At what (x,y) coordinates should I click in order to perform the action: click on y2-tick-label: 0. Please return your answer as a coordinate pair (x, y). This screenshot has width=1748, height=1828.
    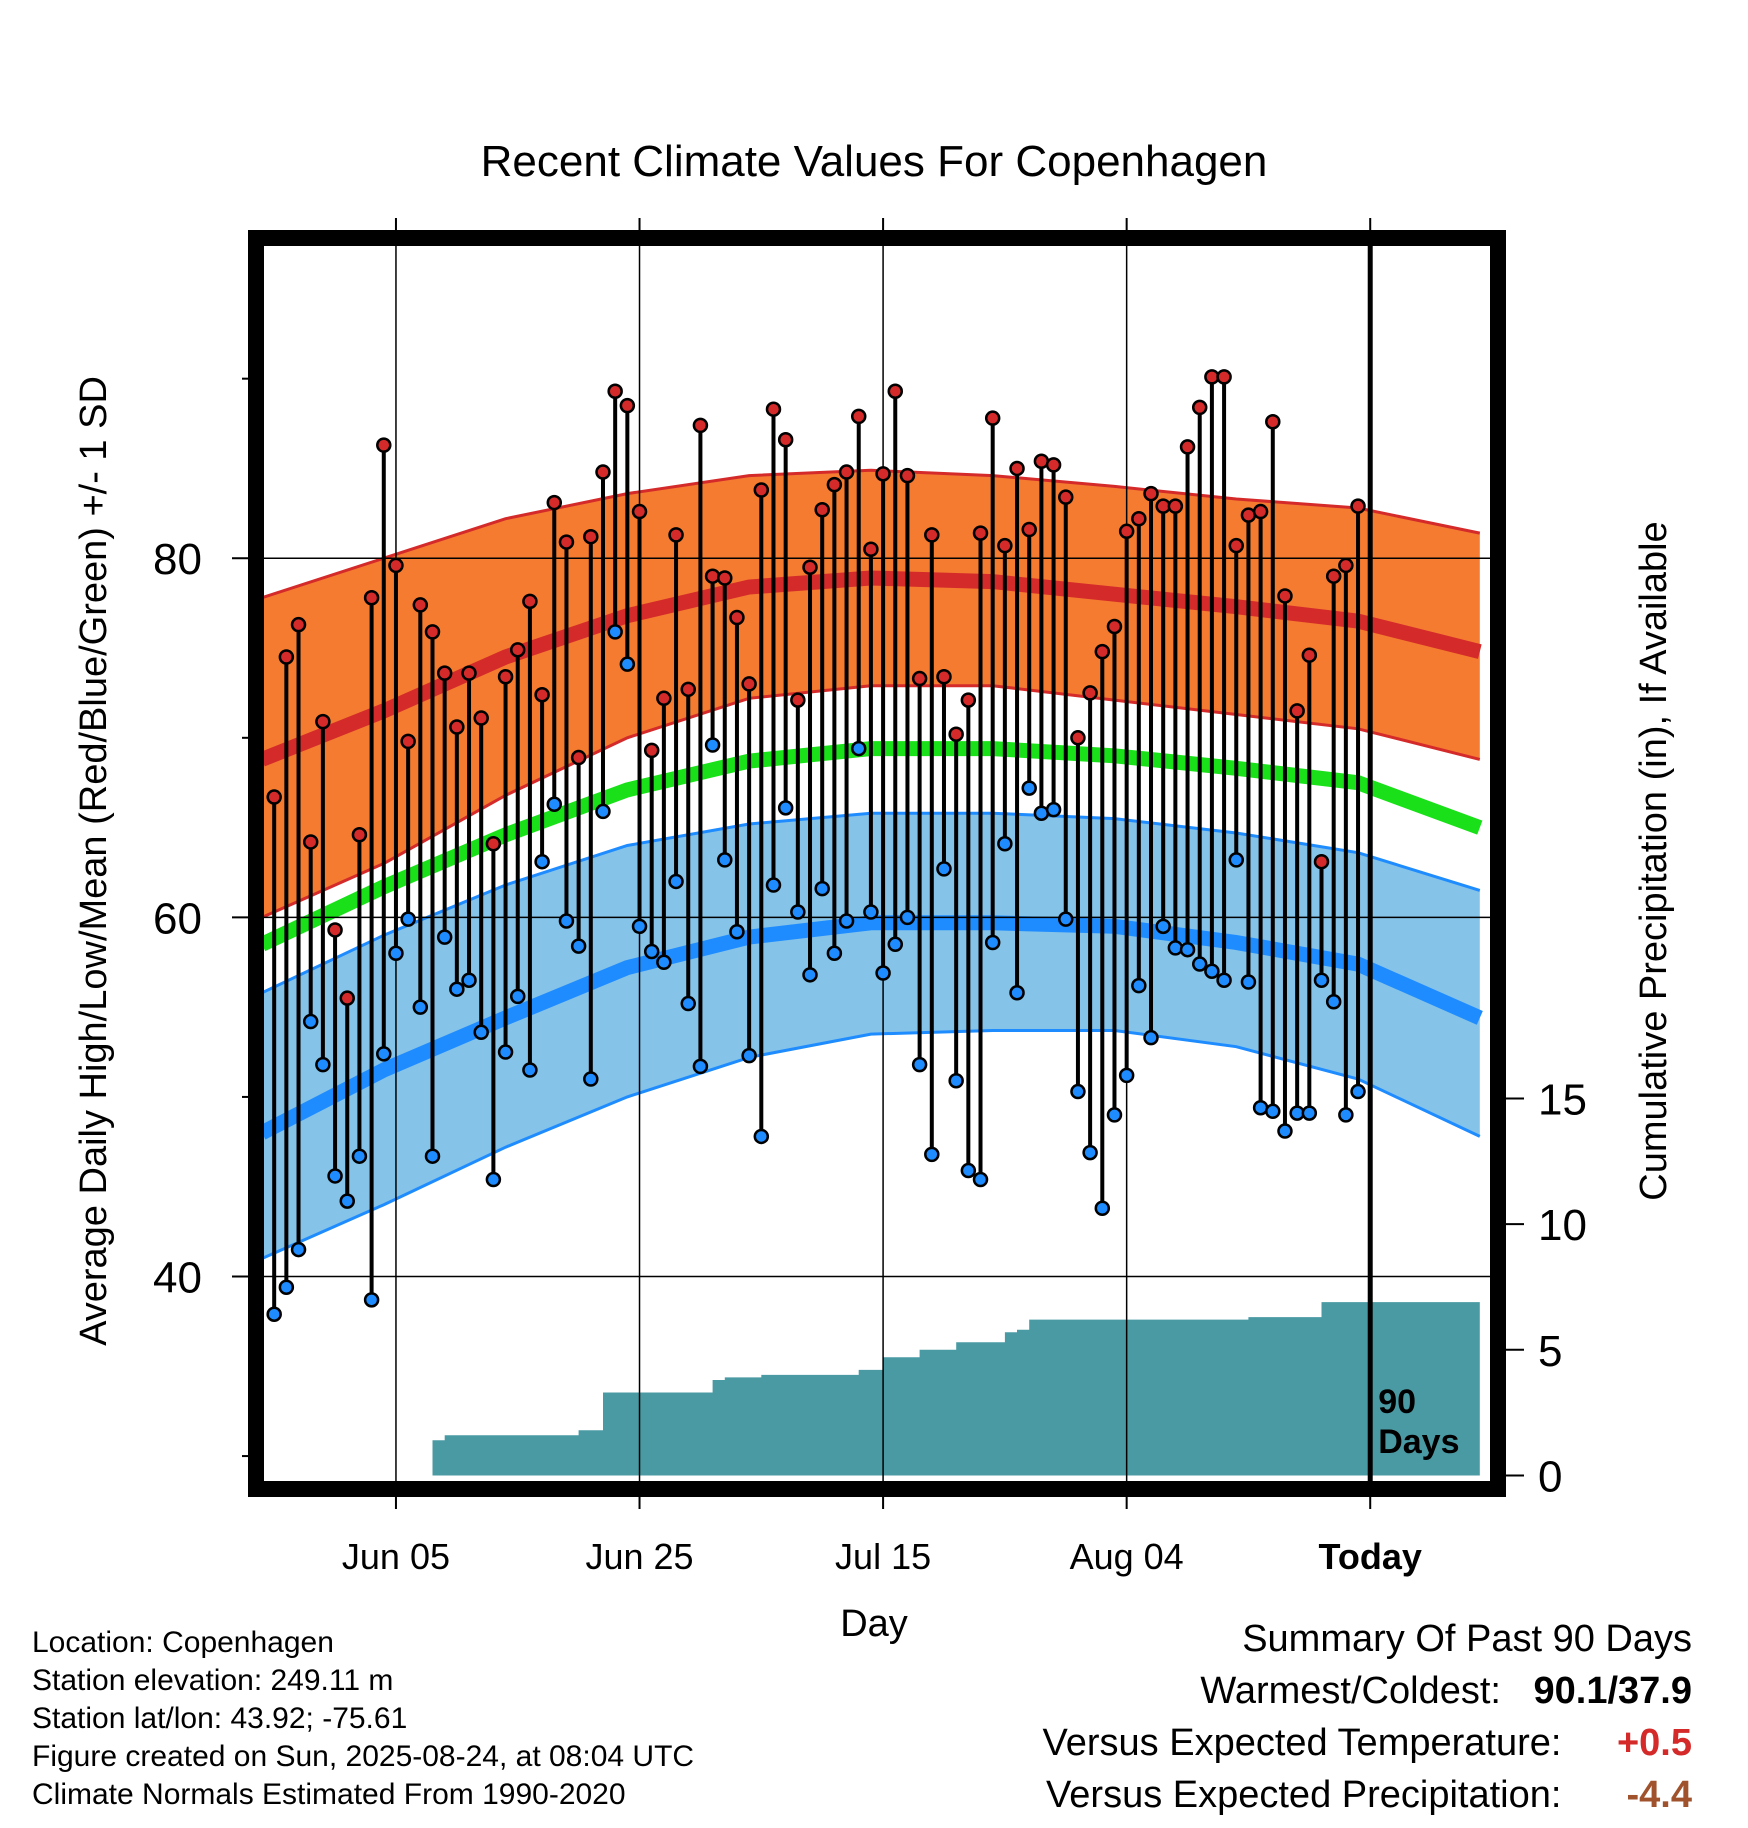
    Looking at the image, I should click on (1550, 1476).